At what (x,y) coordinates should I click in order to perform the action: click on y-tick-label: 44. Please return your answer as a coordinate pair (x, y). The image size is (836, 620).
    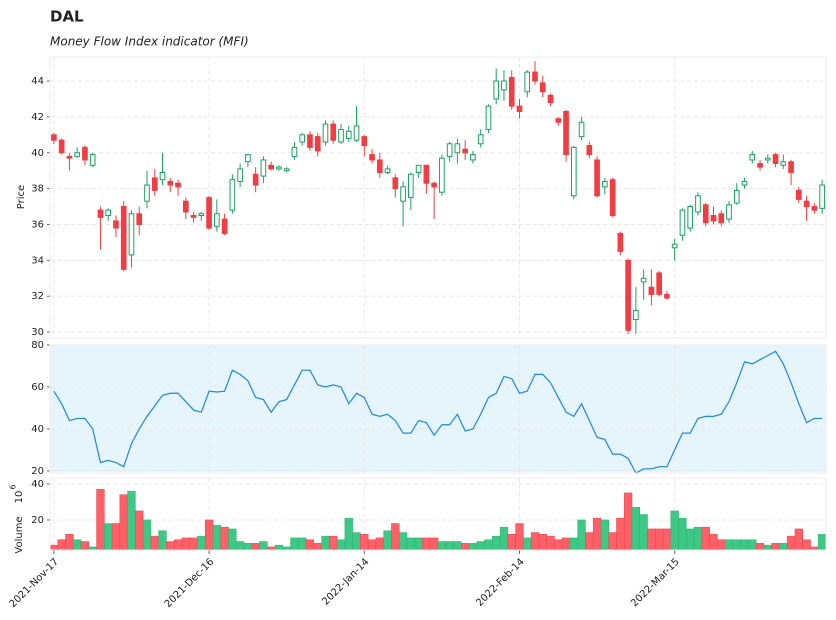
    Looking at the image, I should click on (37, 81).